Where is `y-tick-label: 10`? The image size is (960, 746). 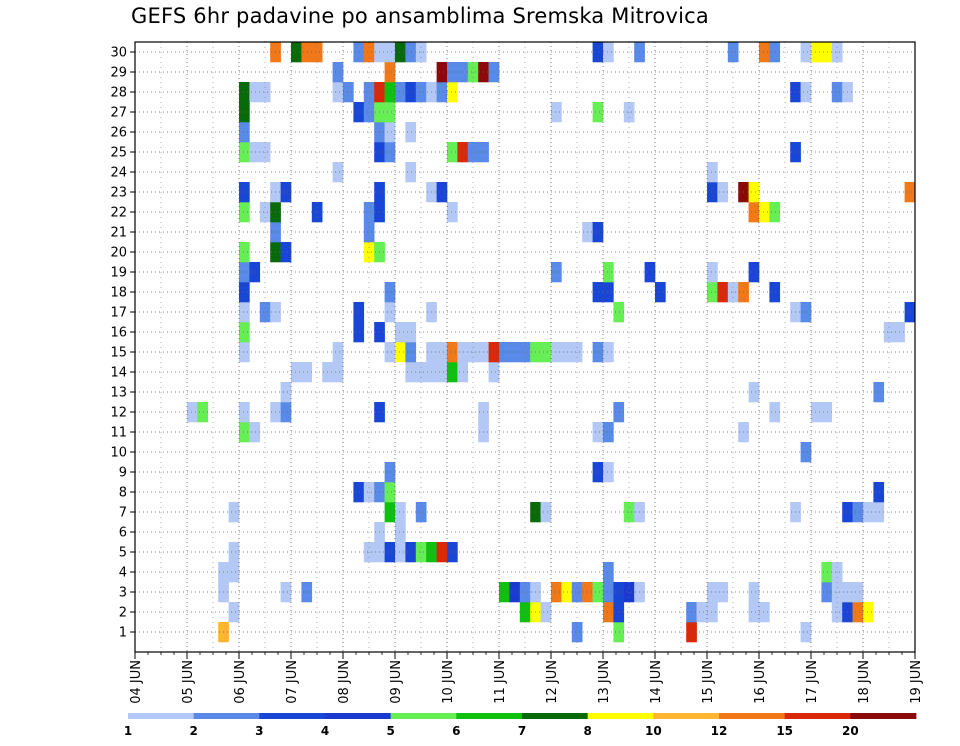 y-tick-label: 10 is located at coordinates (118, 453).